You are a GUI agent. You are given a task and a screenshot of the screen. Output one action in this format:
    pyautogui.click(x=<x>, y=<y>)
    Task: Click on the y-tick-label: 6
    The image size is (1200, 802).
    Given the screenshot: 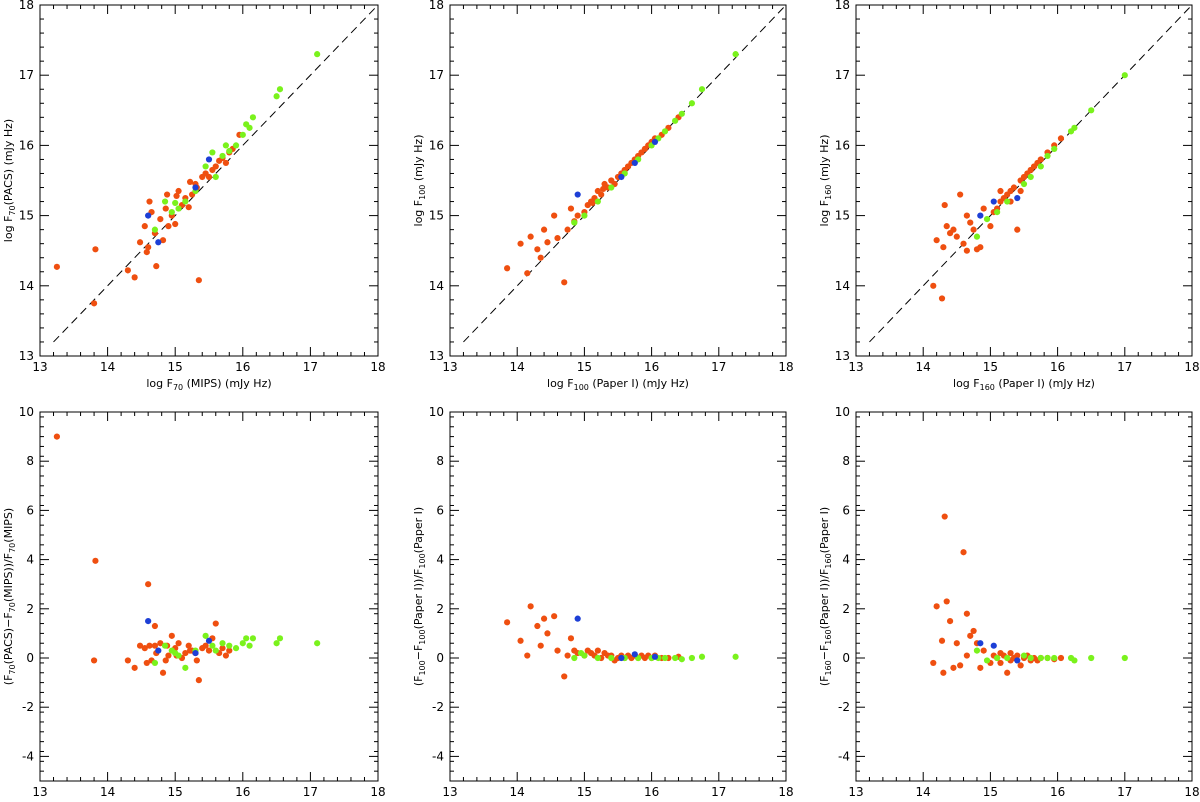 What is the action you would take?
    pyautogui.click(x=846, y=510)
    